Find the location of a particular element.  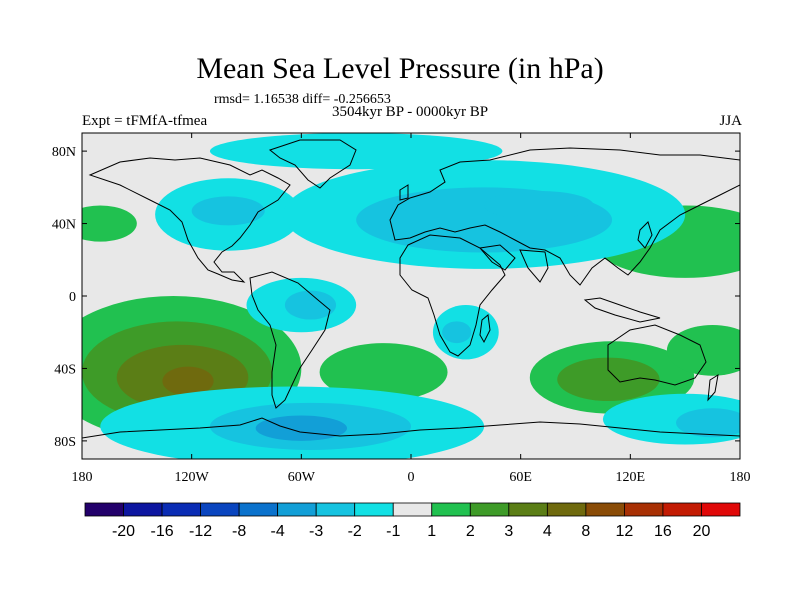

colorbar-label: 2 is located at coordinates (470, 531).